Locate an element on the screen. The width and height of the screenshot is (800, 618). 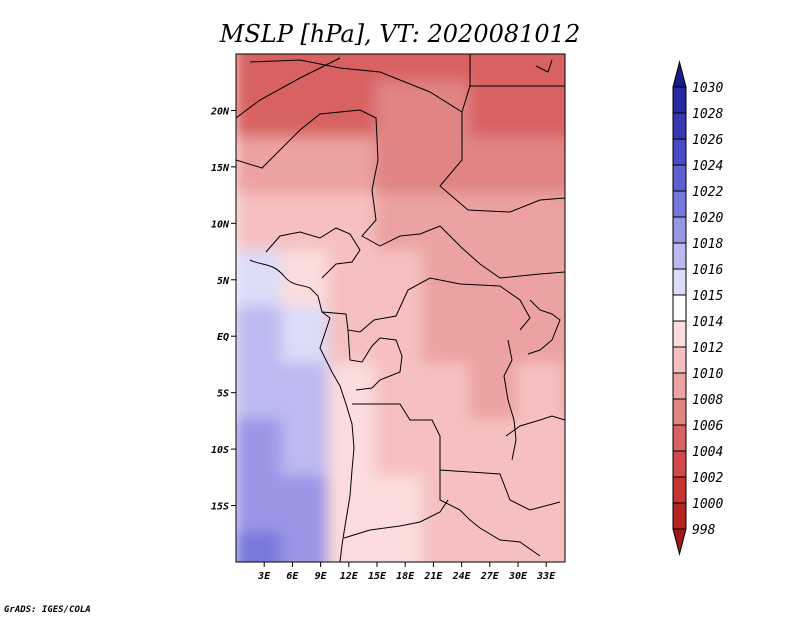
y-axis: 20N 15N 10N 5N EQ 5S 10S 15S is located at coordinates (223, 309).